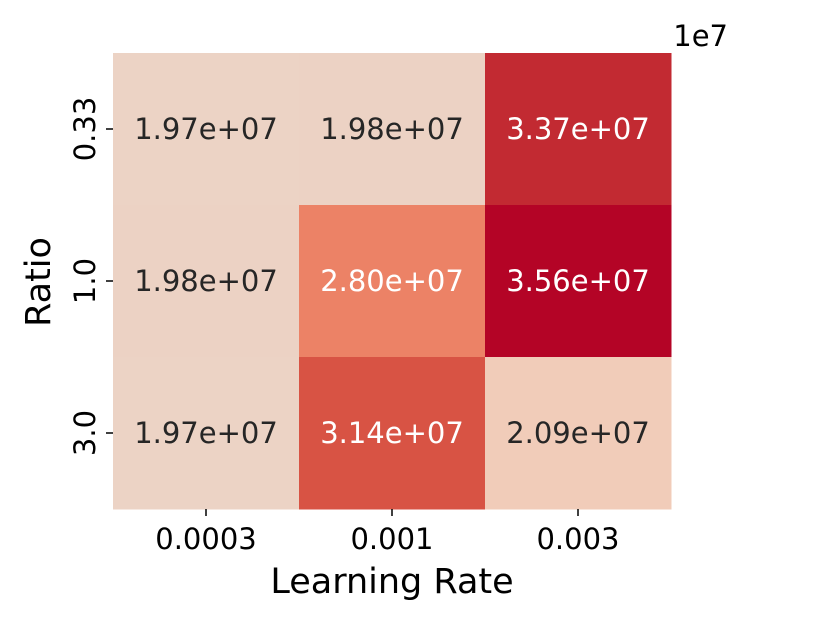 The image size is (830, 623). Describe the element at coordinates (85, 281) in the screenshot. I see `y-tick-label-1: 1.0` at that location.